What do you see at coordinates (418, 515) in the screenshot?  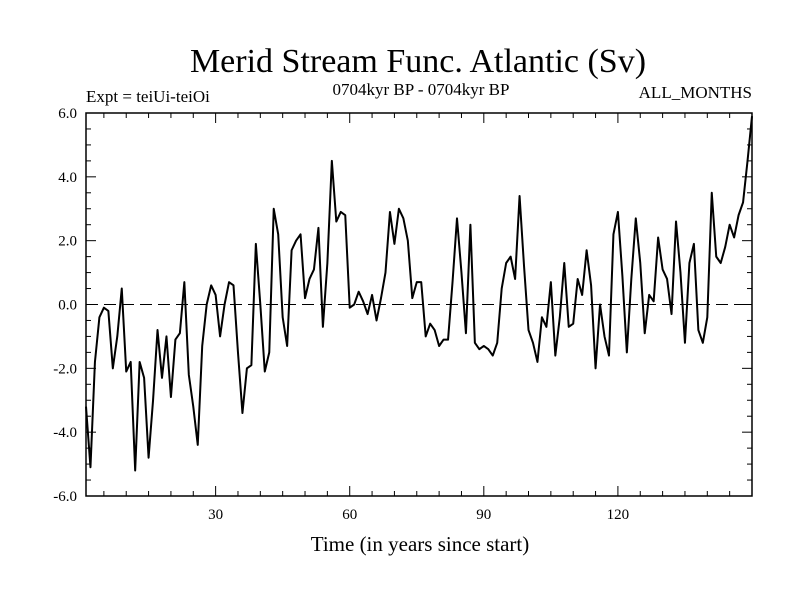 I see `x-tick-labels: 30 60 90 120` at bounding box center [418, 515].